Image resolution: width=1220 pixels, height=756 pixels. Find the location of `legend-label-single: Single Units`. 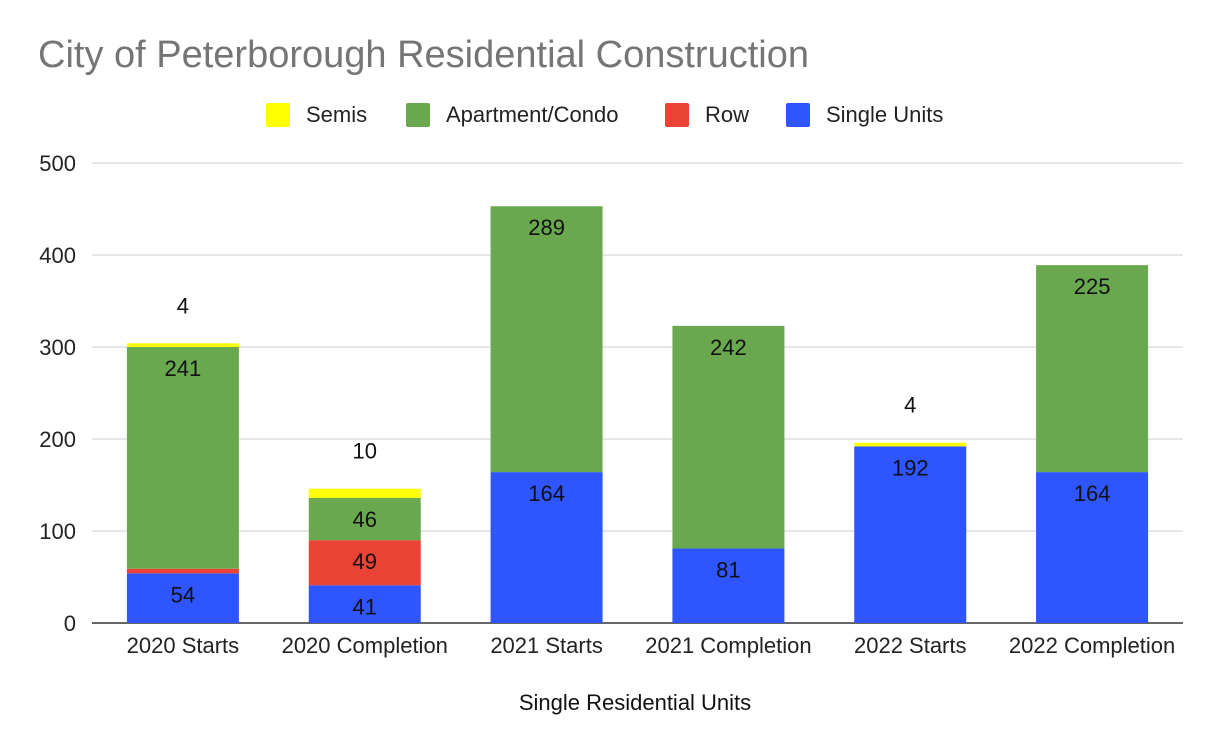

legend-label-single: Single Units is located at coordinates (885, 114).